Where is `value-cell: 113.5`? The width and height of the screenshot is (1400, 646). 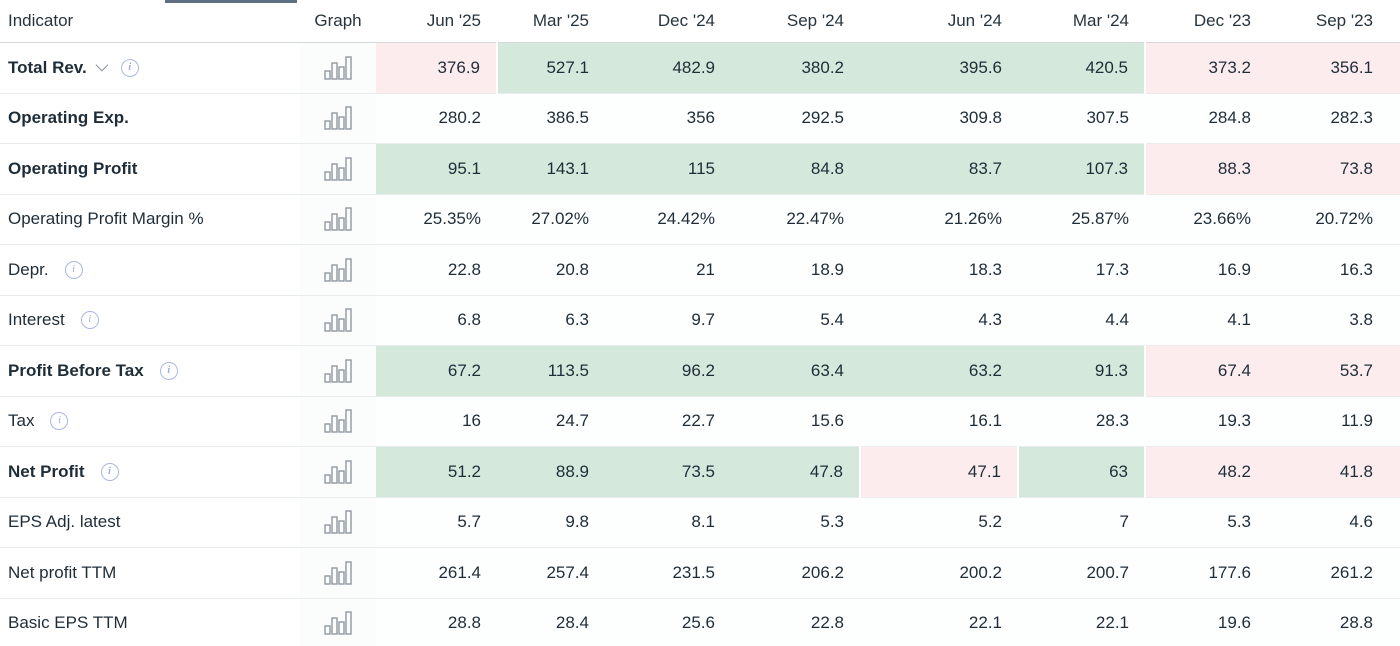
value-cell: 113.5 is located at coordinates (551, 371).